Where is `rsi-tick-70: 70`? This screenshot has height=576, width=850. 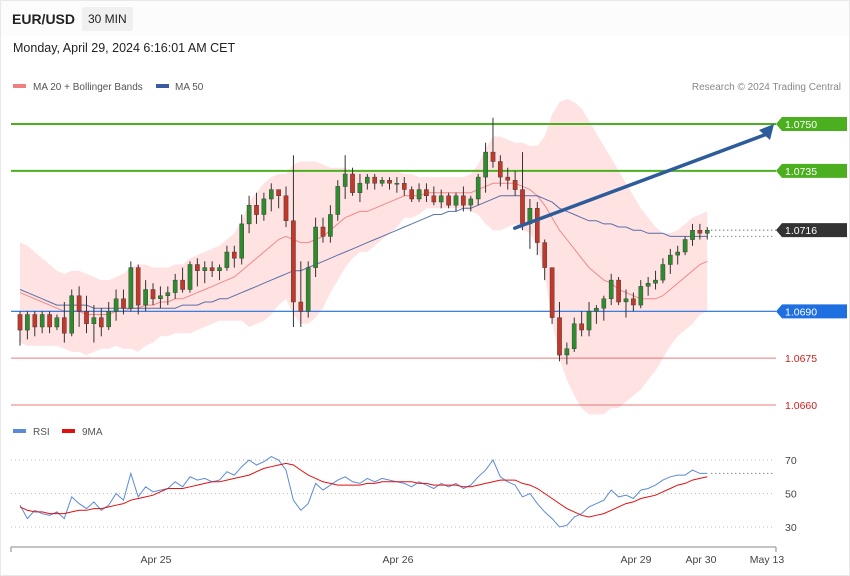
rsi-tick-70: 70 is located at coordinates (791, 461).